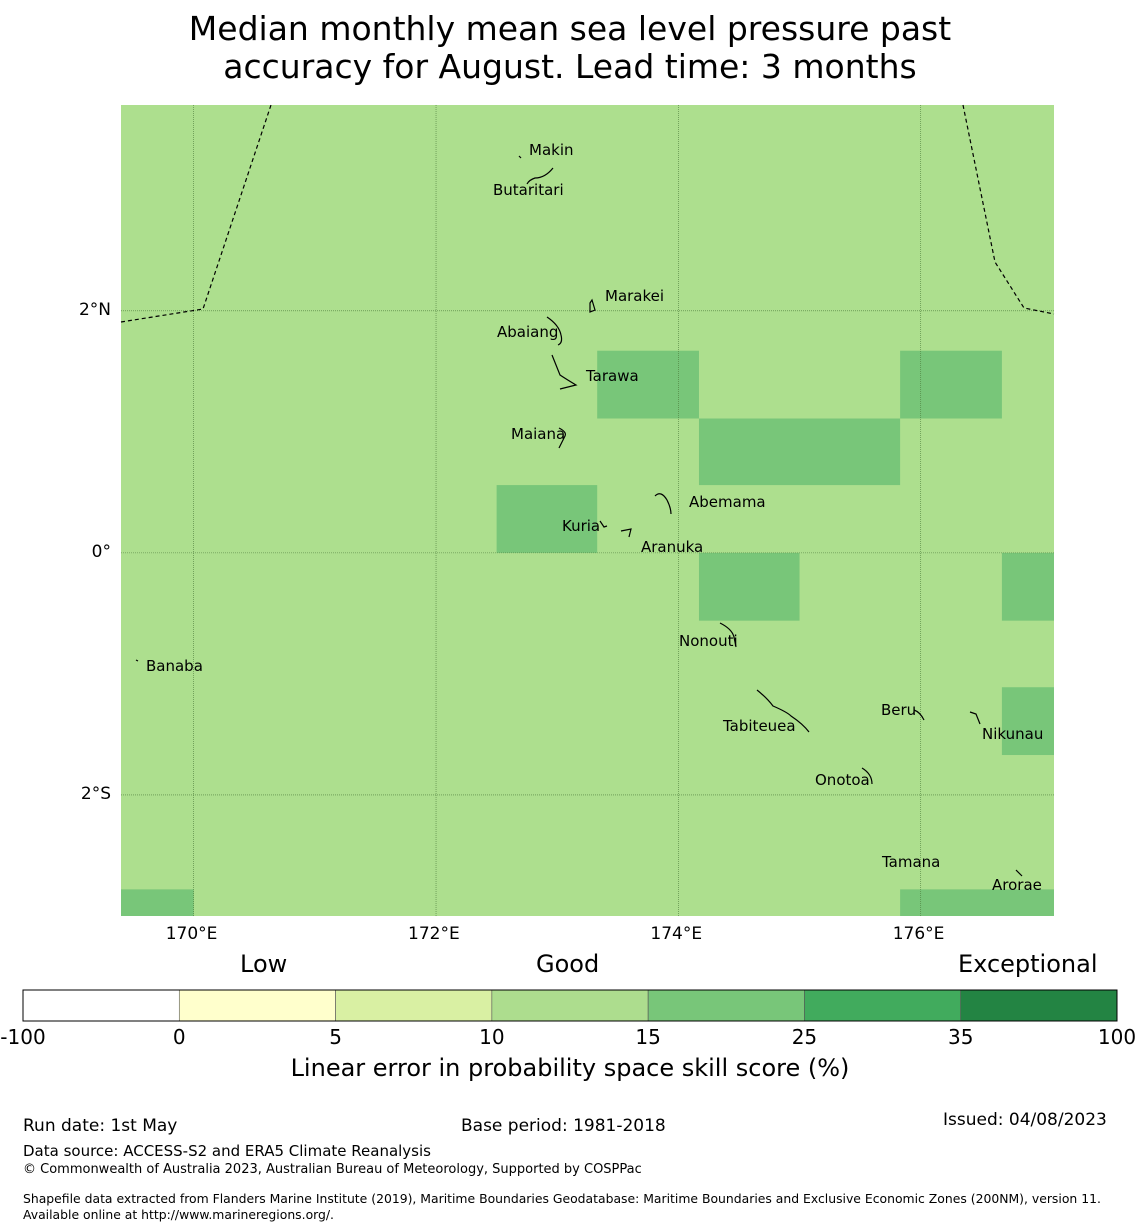 This screenshot has height=1230, width=1140. I want to click on colorbar-tick-label: 100, so click(1117, 1037).